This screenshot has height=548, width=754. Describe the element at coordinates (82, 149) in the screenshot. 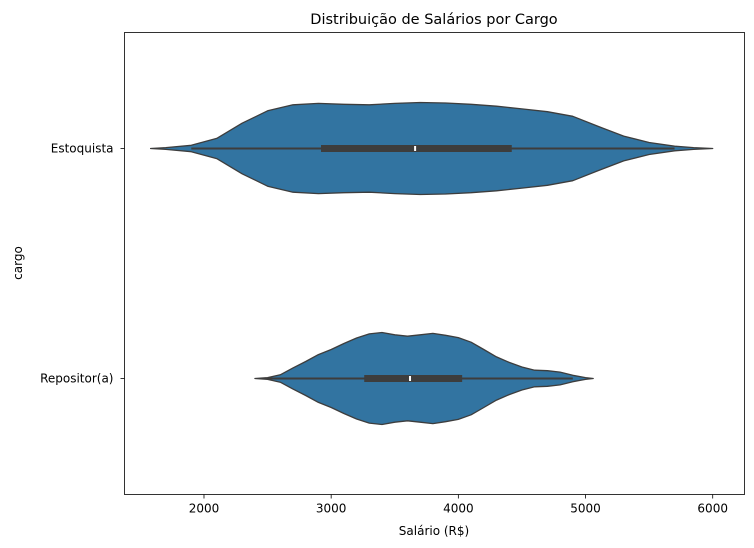

I see `y-tick-label: Estoquista` at that location.